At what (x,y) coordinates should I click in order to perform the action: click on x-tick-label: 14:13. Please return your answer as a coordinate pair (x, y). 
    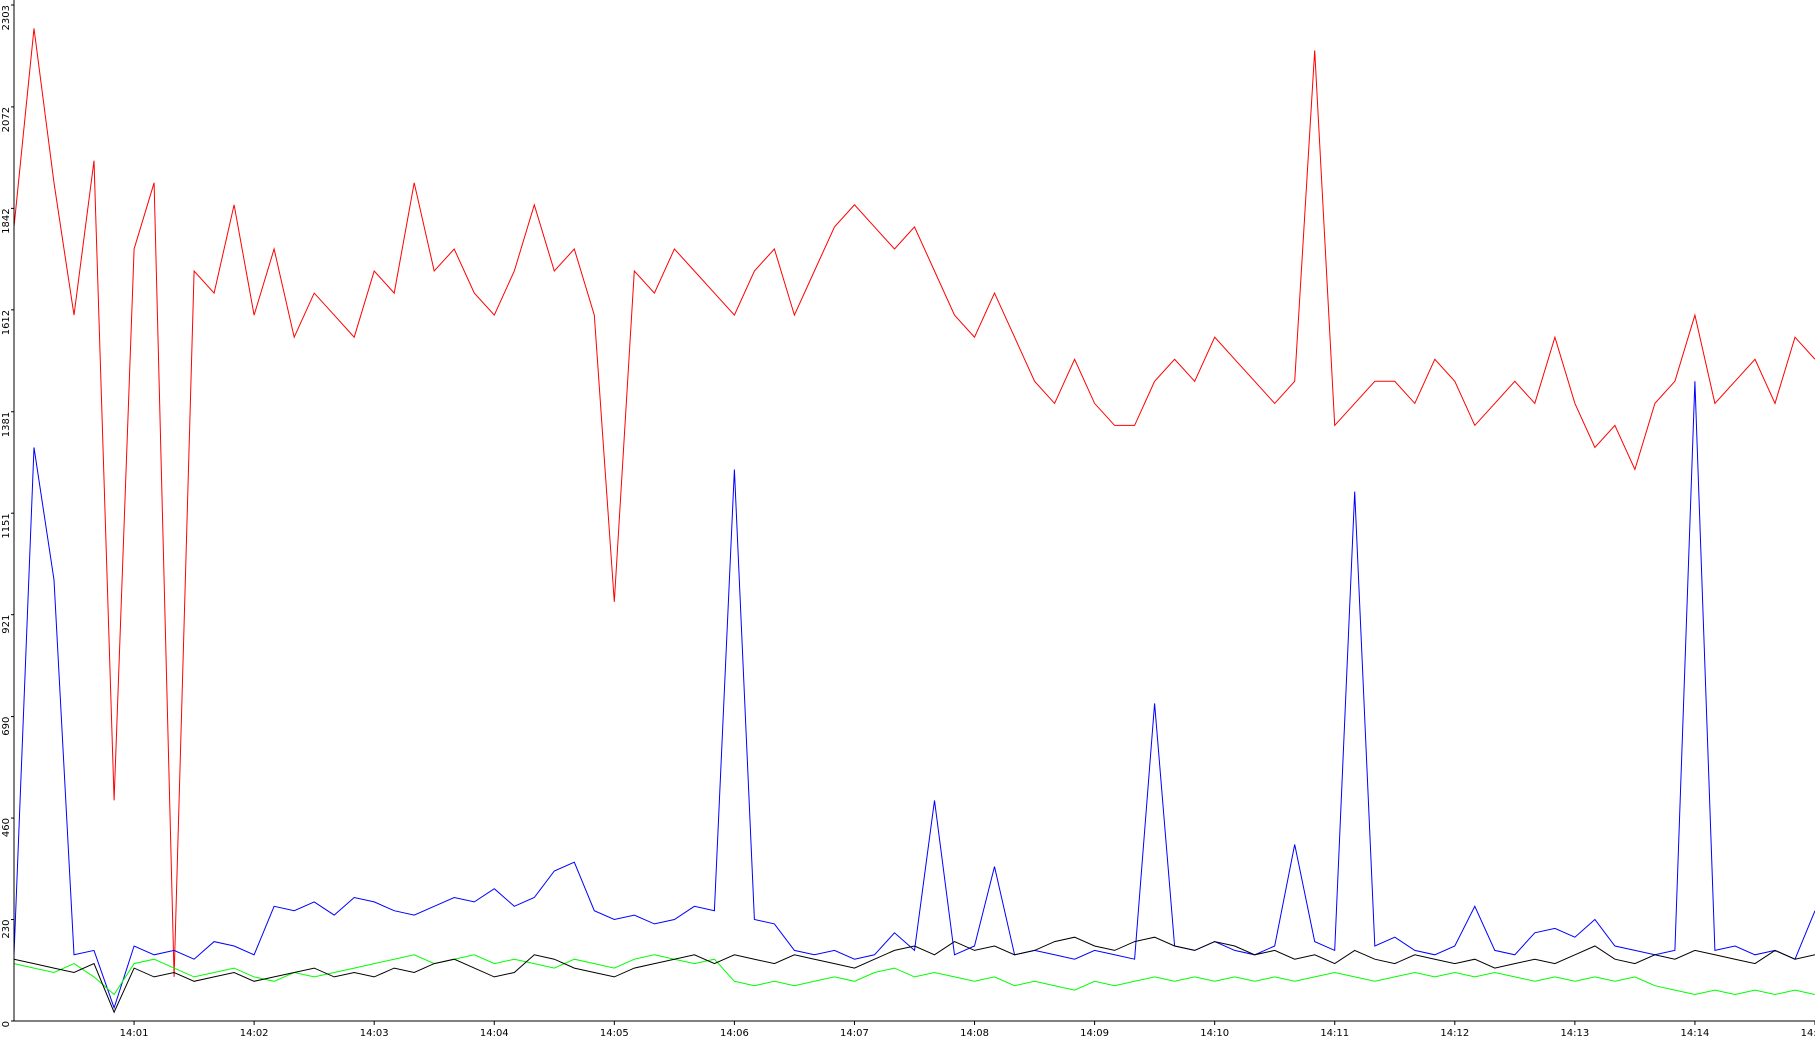
    Looking at the image, I should click on (1574, 1033).